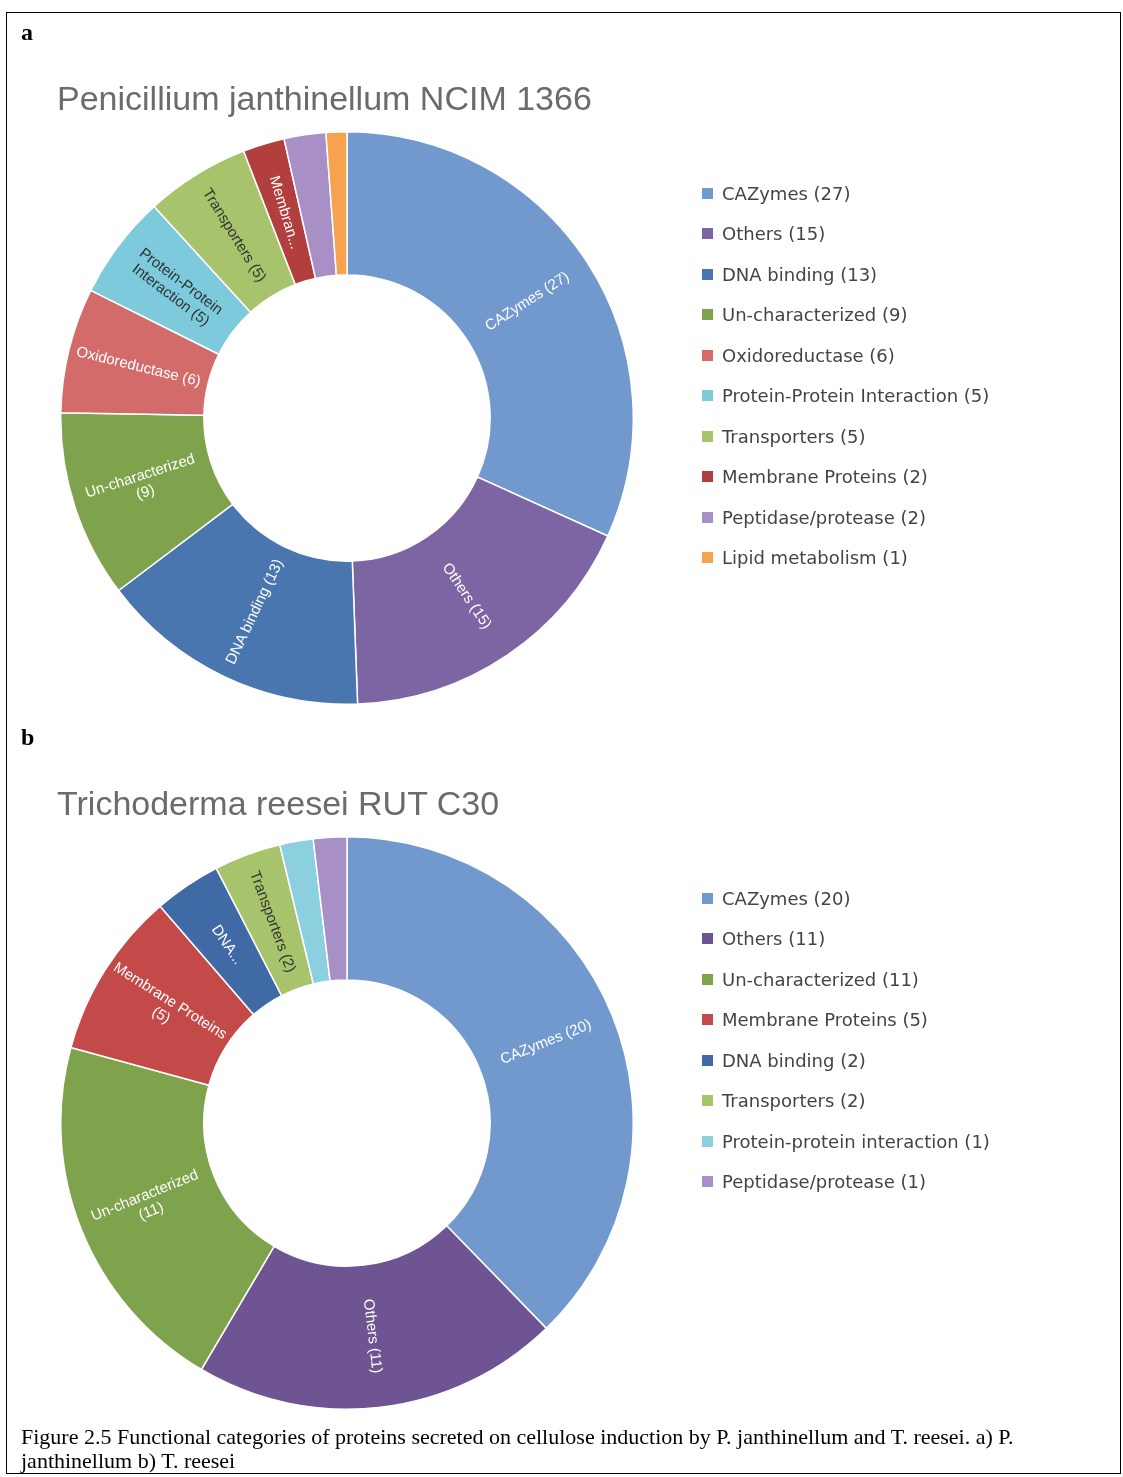 This screenshot has width=1123, height=1477. I want to click on legend-label: CAZymes (20), so click(786, 898).